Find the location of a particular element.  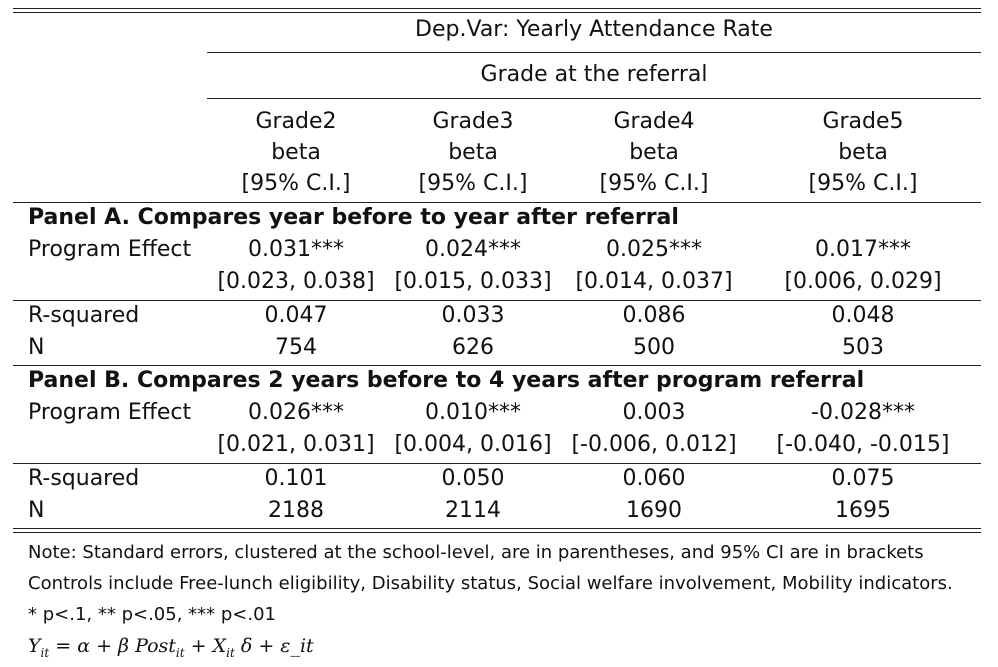

panel-a-effect-1: 0.031*** is located at coordinates (296, 249).